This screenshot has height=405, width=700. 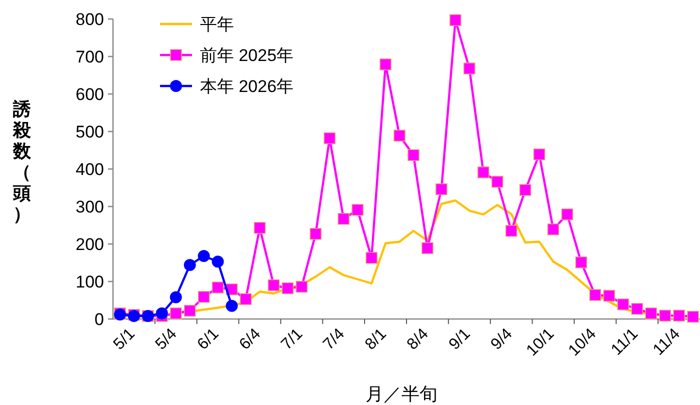 I want to click on legend-label: 本年 2026年, so click(x=247, y=86).